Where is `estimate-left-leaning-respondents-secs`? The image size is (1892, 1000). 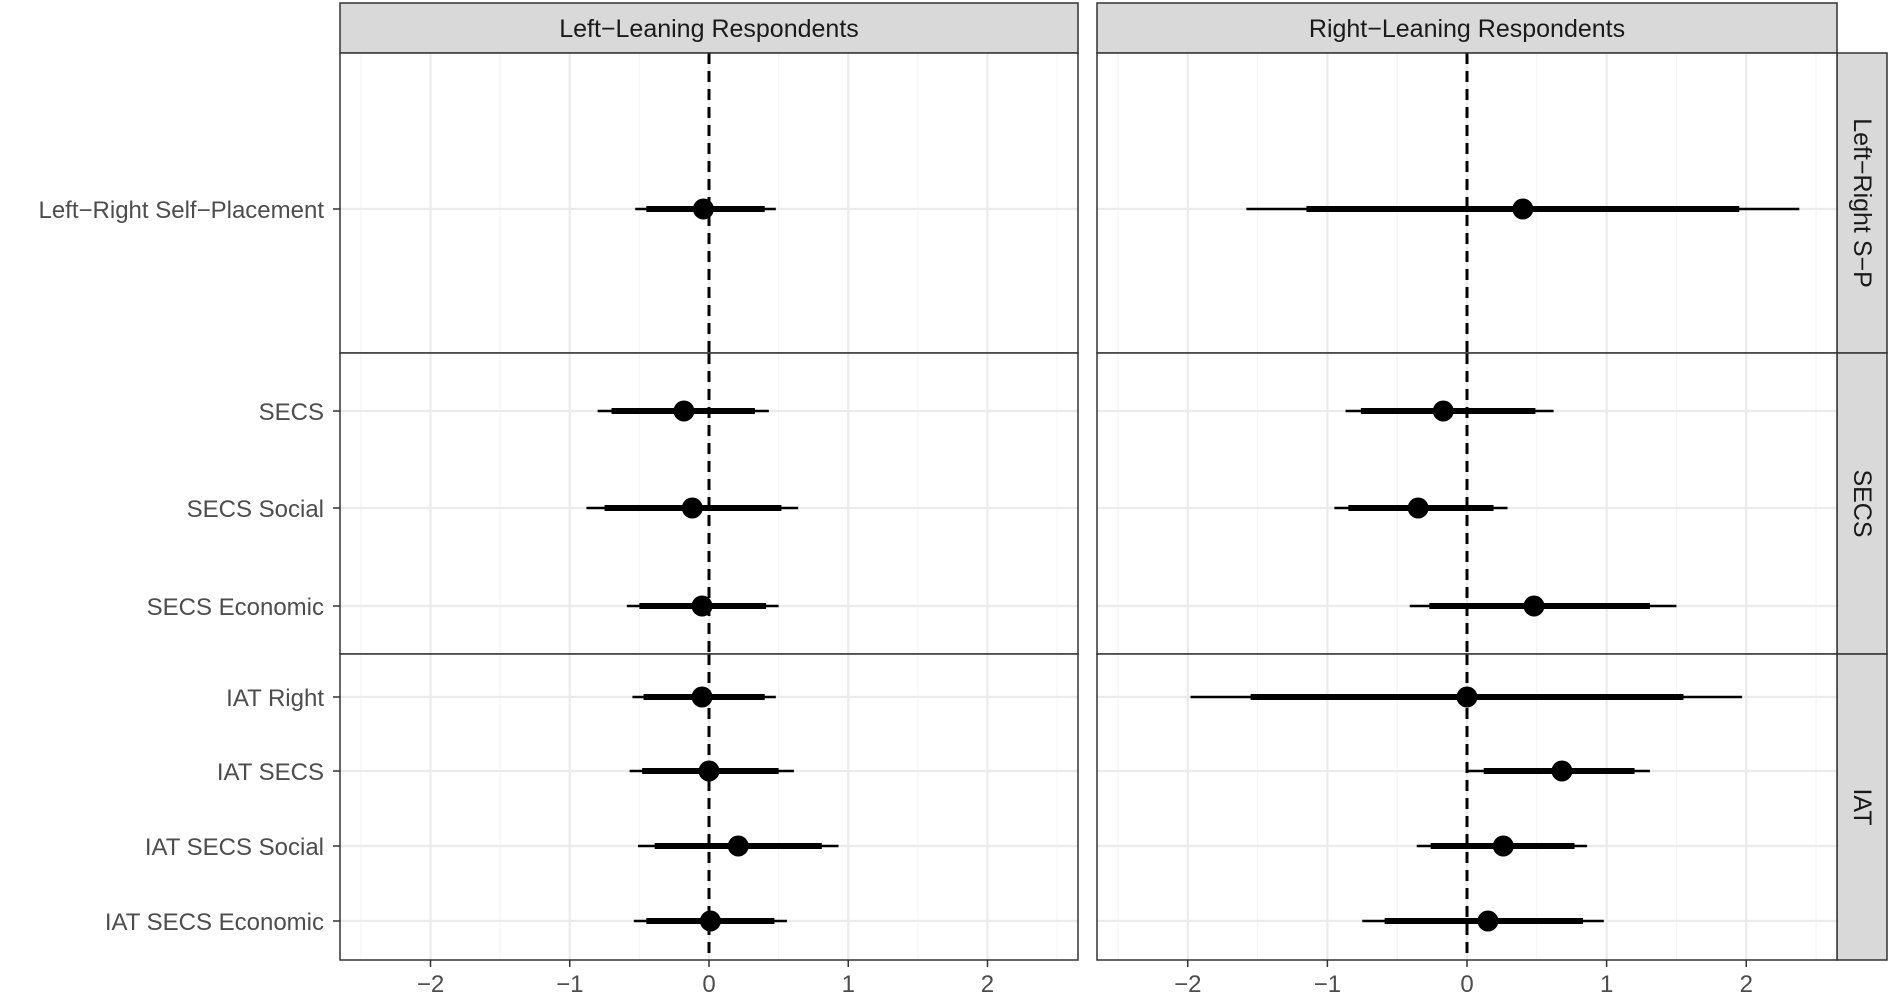
estimate-left-leaning-respondents-secs is located at coordinates (683, 411).